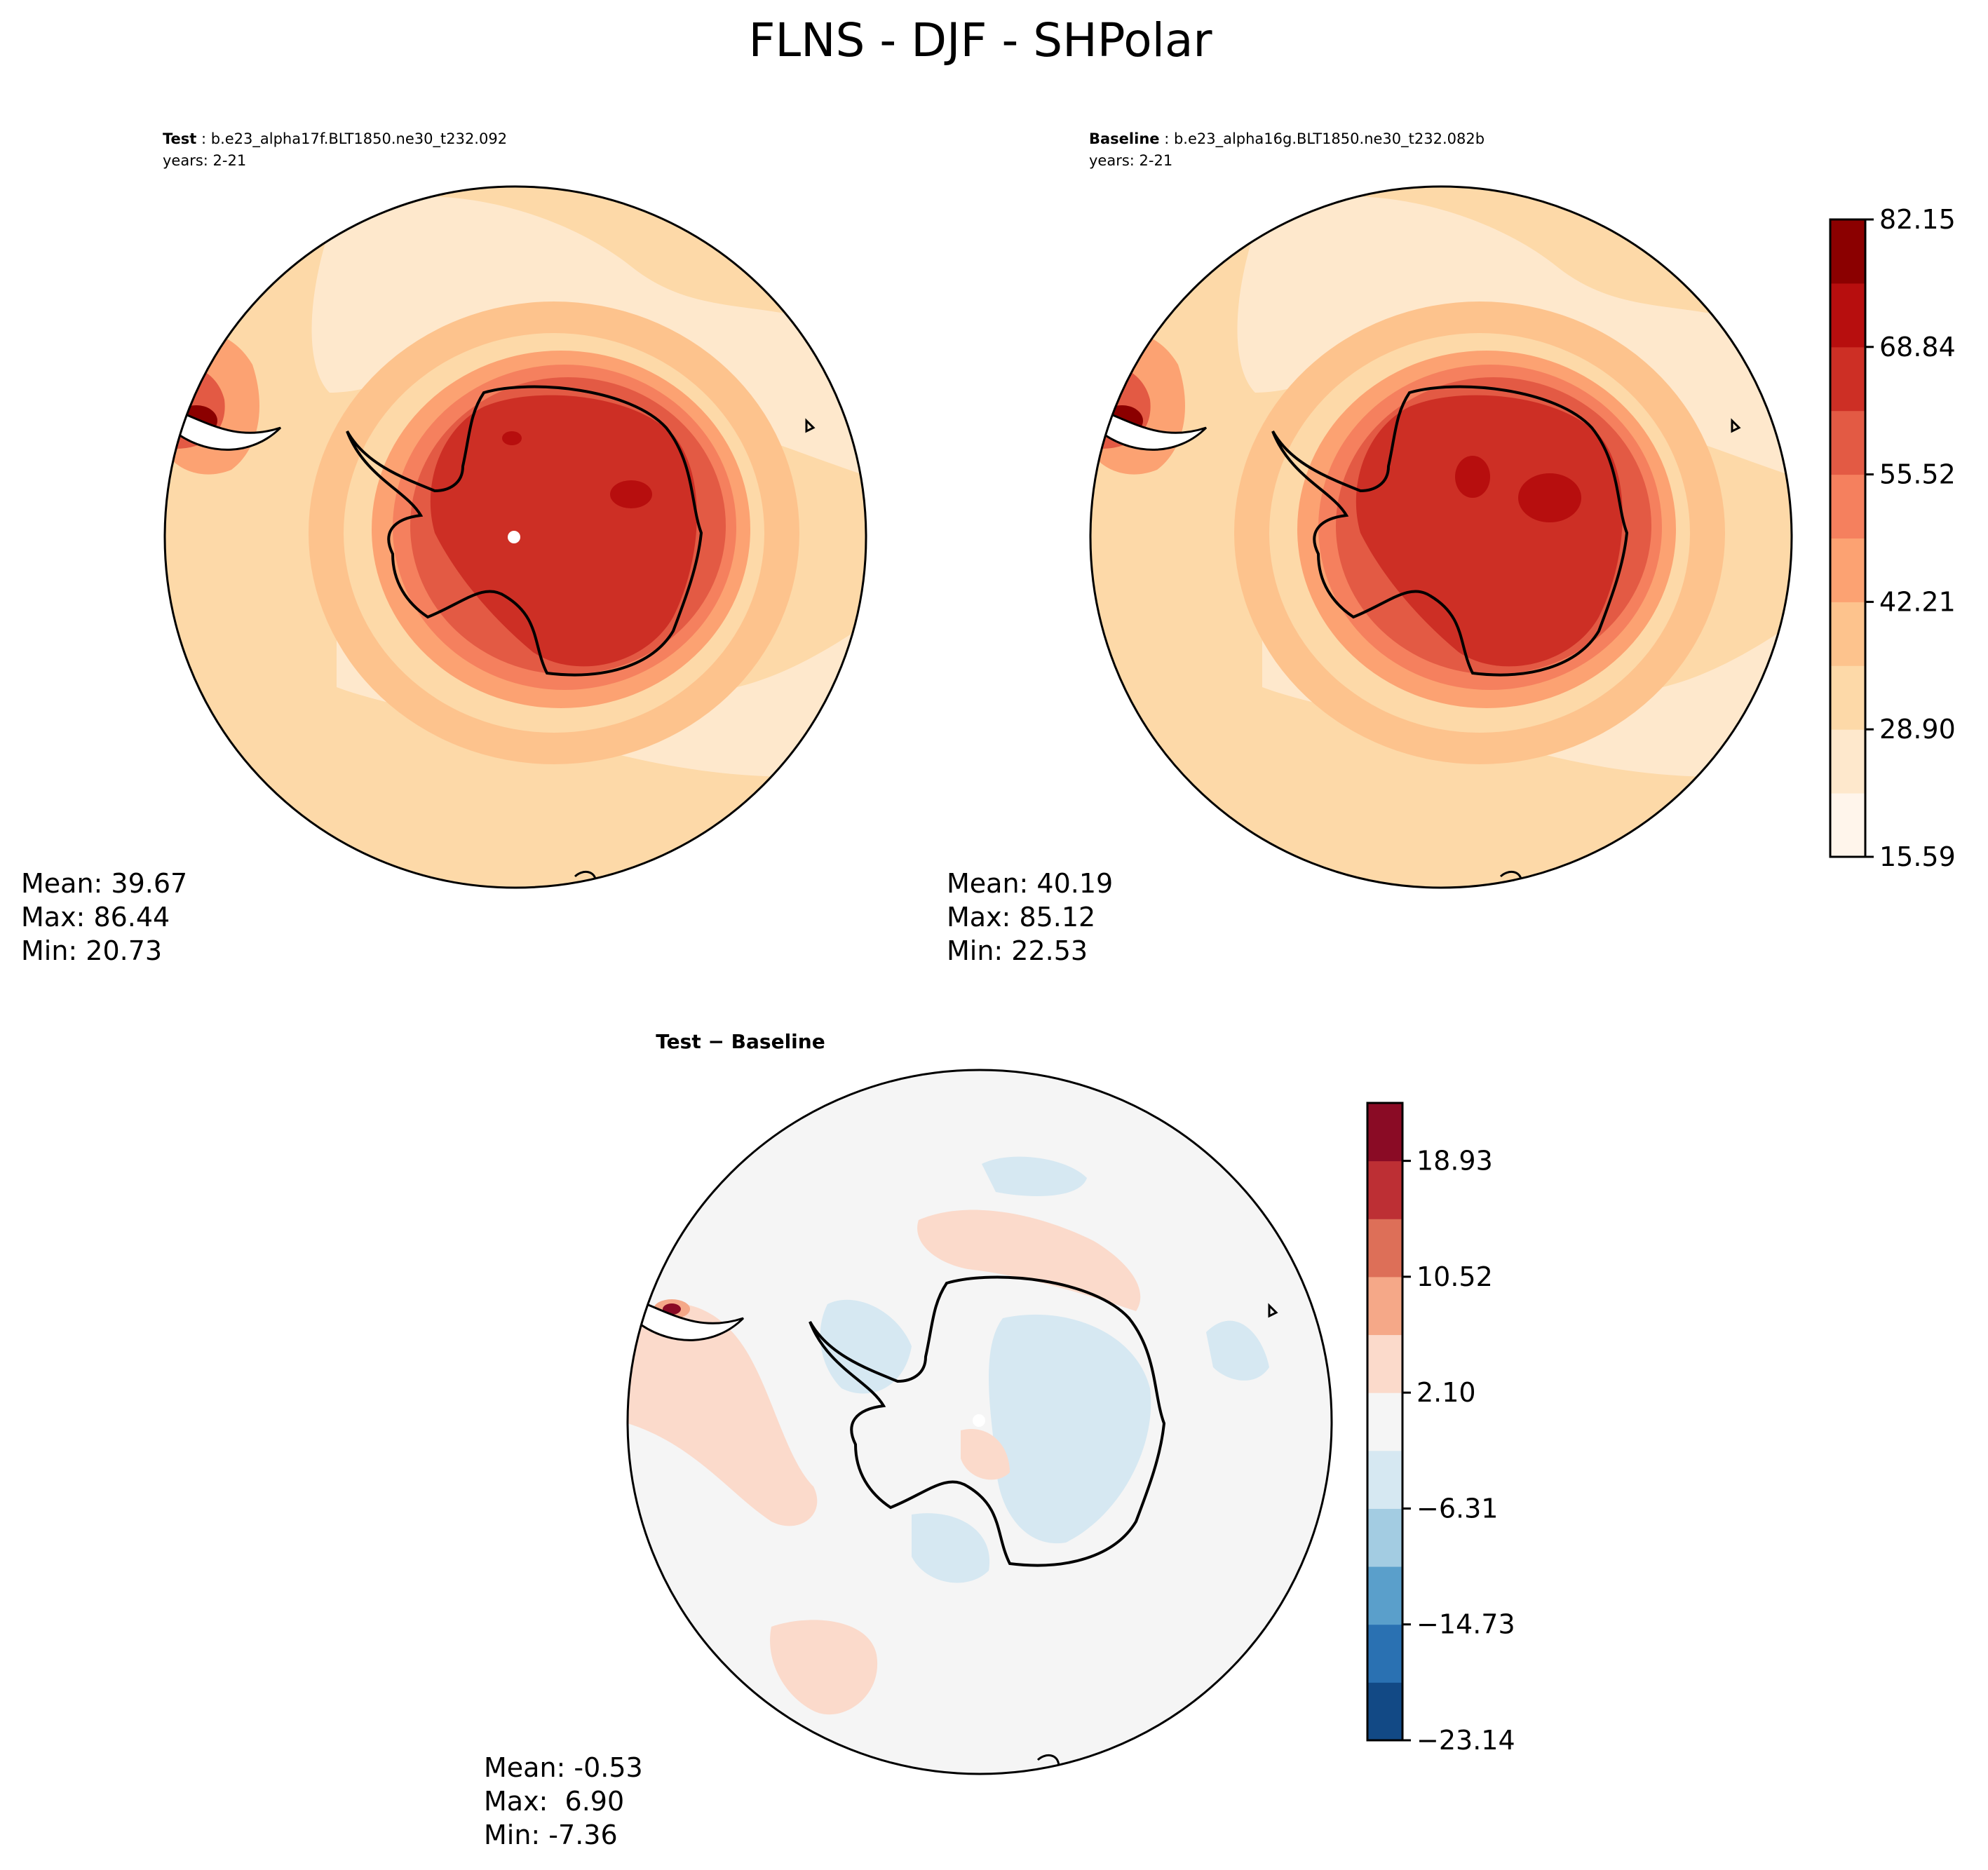 The image size is (1988, 1870). What do you see at coordinates (1048, 1761) in the screenshot?
I see `diff-coastline-bottom` at bounding box center [1048, 1761].